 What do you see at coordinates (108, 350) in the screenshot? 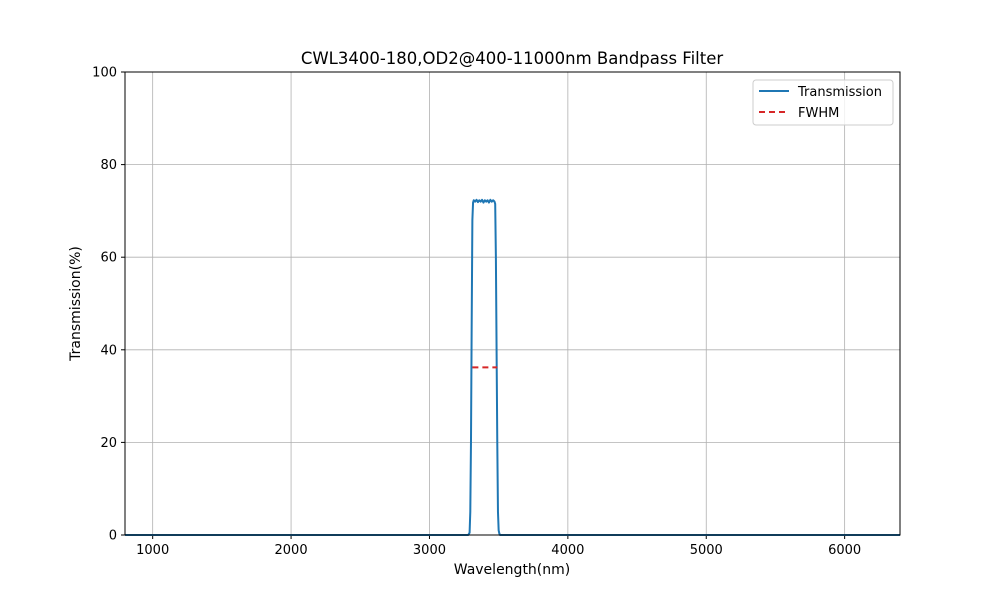
I see `y-tick-label: 40` at bounding box center [108, 350].